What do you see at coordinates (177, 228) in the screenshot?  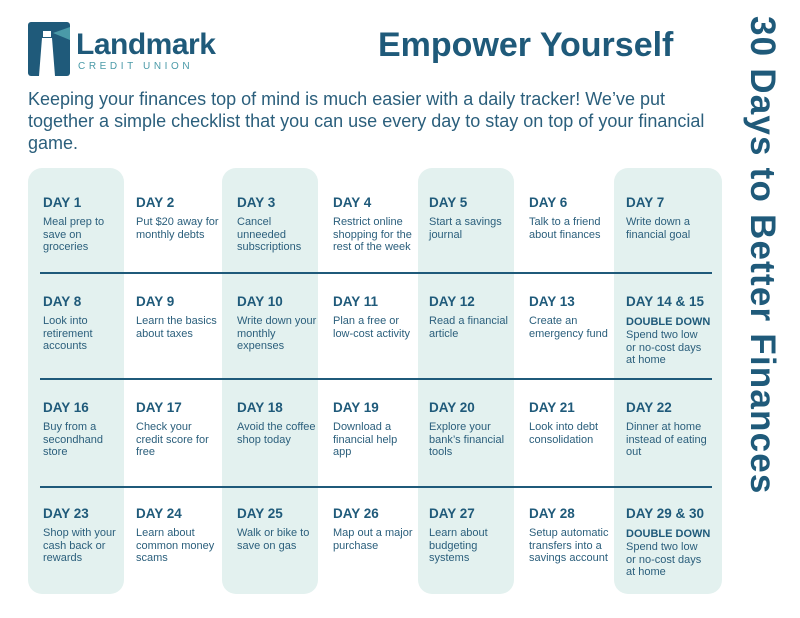 I see `day-text: Put $20 away for monthly debts` at bounding box center [177, 228].